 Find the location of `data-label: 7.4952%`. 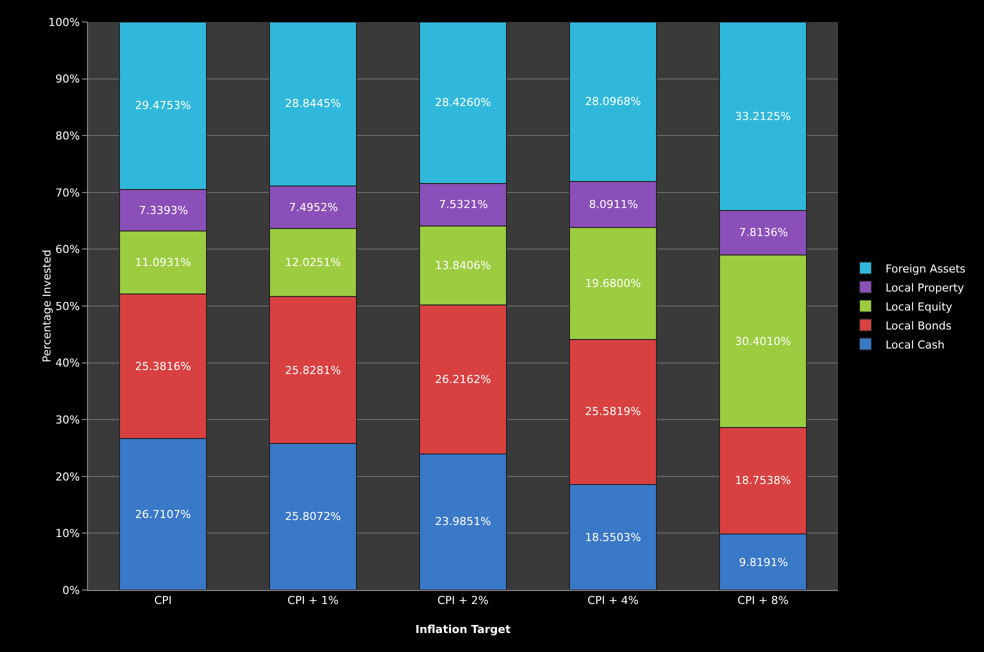

data-label: 7.4952% is located at coordinates (313, 207).